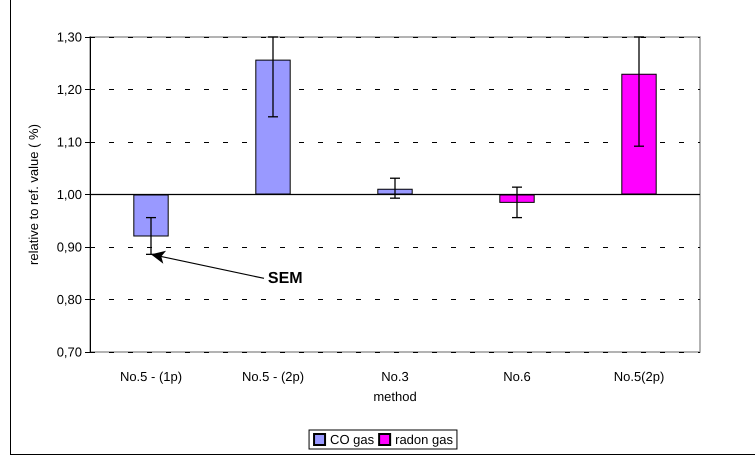 The height and width of the screenshot is (455, 755). I want to click on y-tick-label: 1,10, so click(69, 142).